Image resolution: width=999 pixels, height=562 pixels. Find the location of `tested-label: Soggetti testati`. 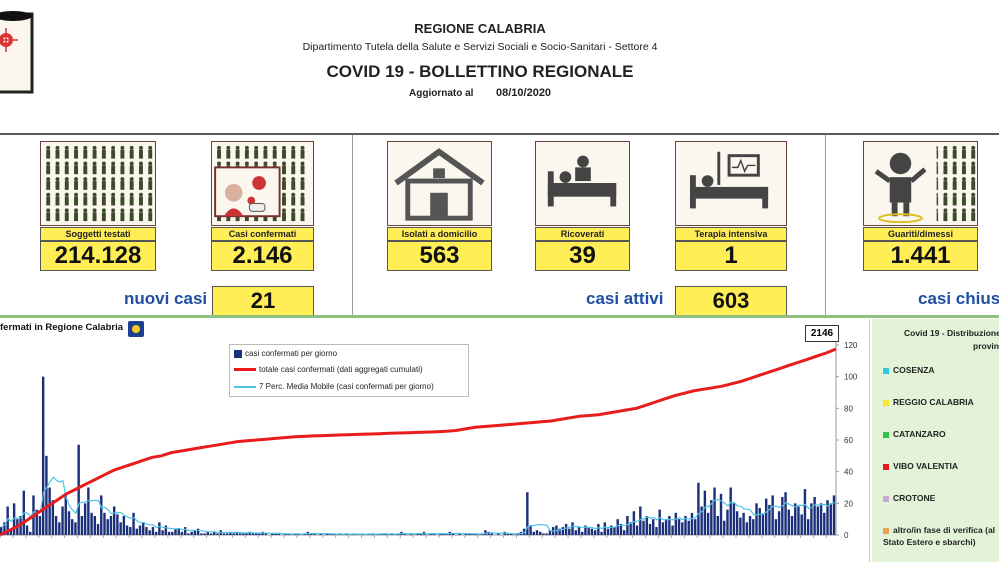

tested-label: Soggetti testati is located at coordinates (98, 234).